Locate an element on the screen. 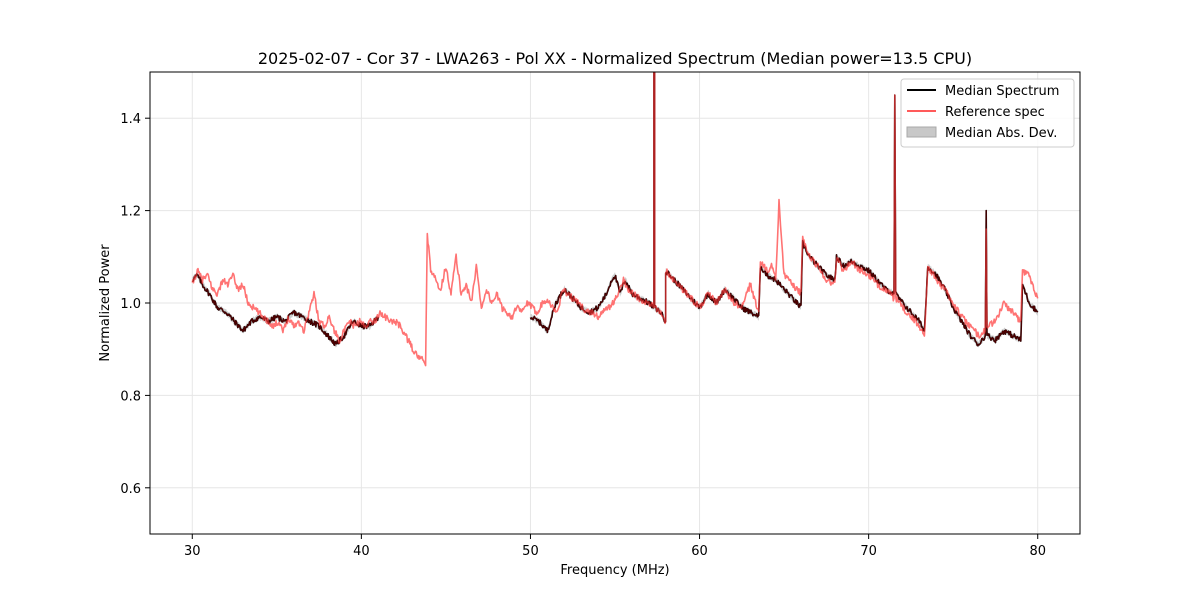 Image resolution: width=1200 pixels, height=600 pixels. y-tick-label: 1.0 is located at coordinates (130, 304).